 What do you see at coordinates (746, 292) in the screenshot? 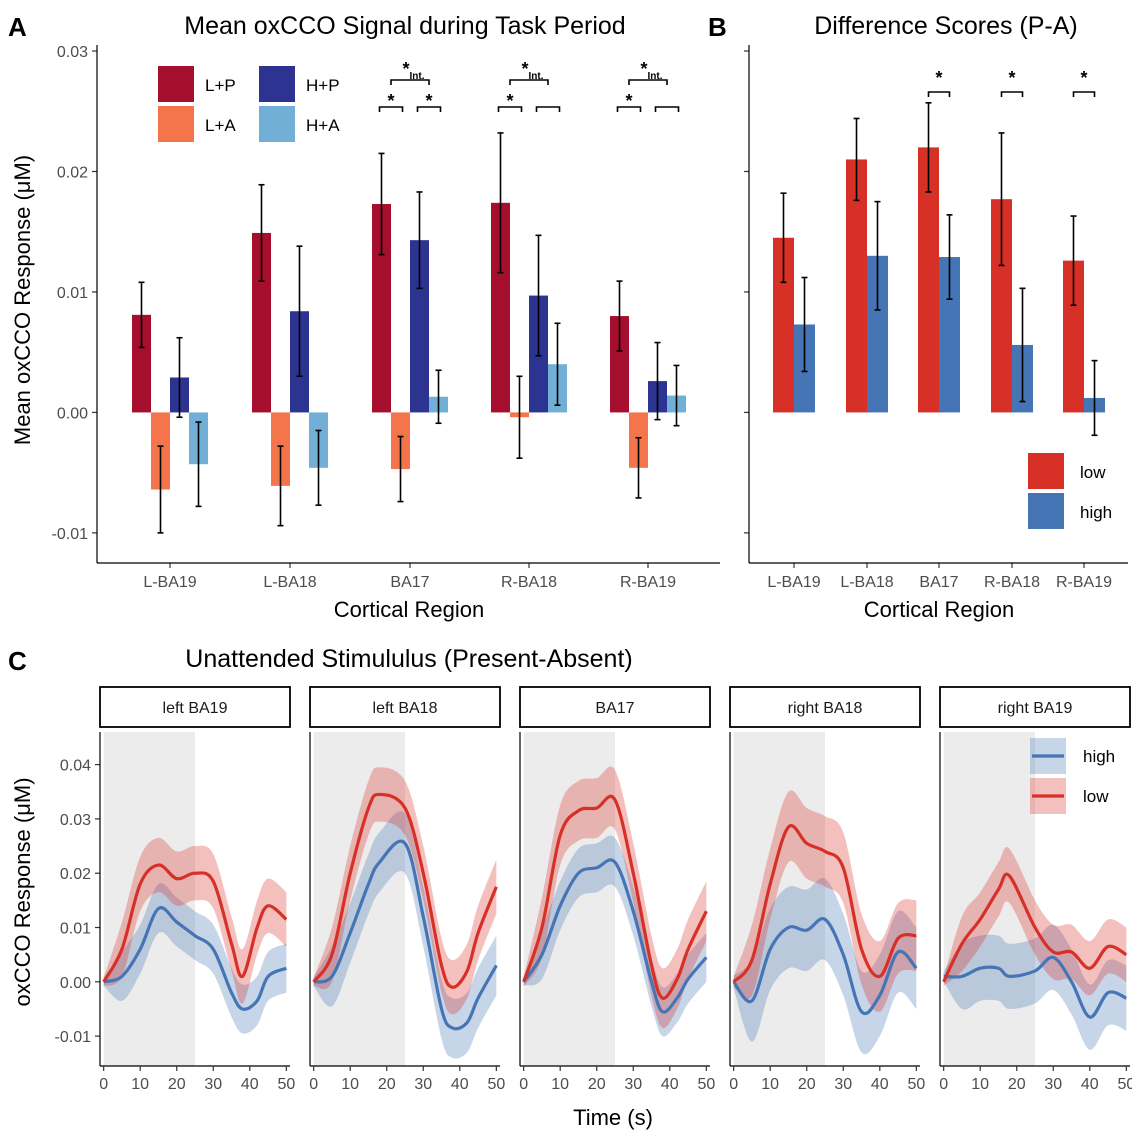
I see `panel-b-y-axis` at bounding box center [746, 292].